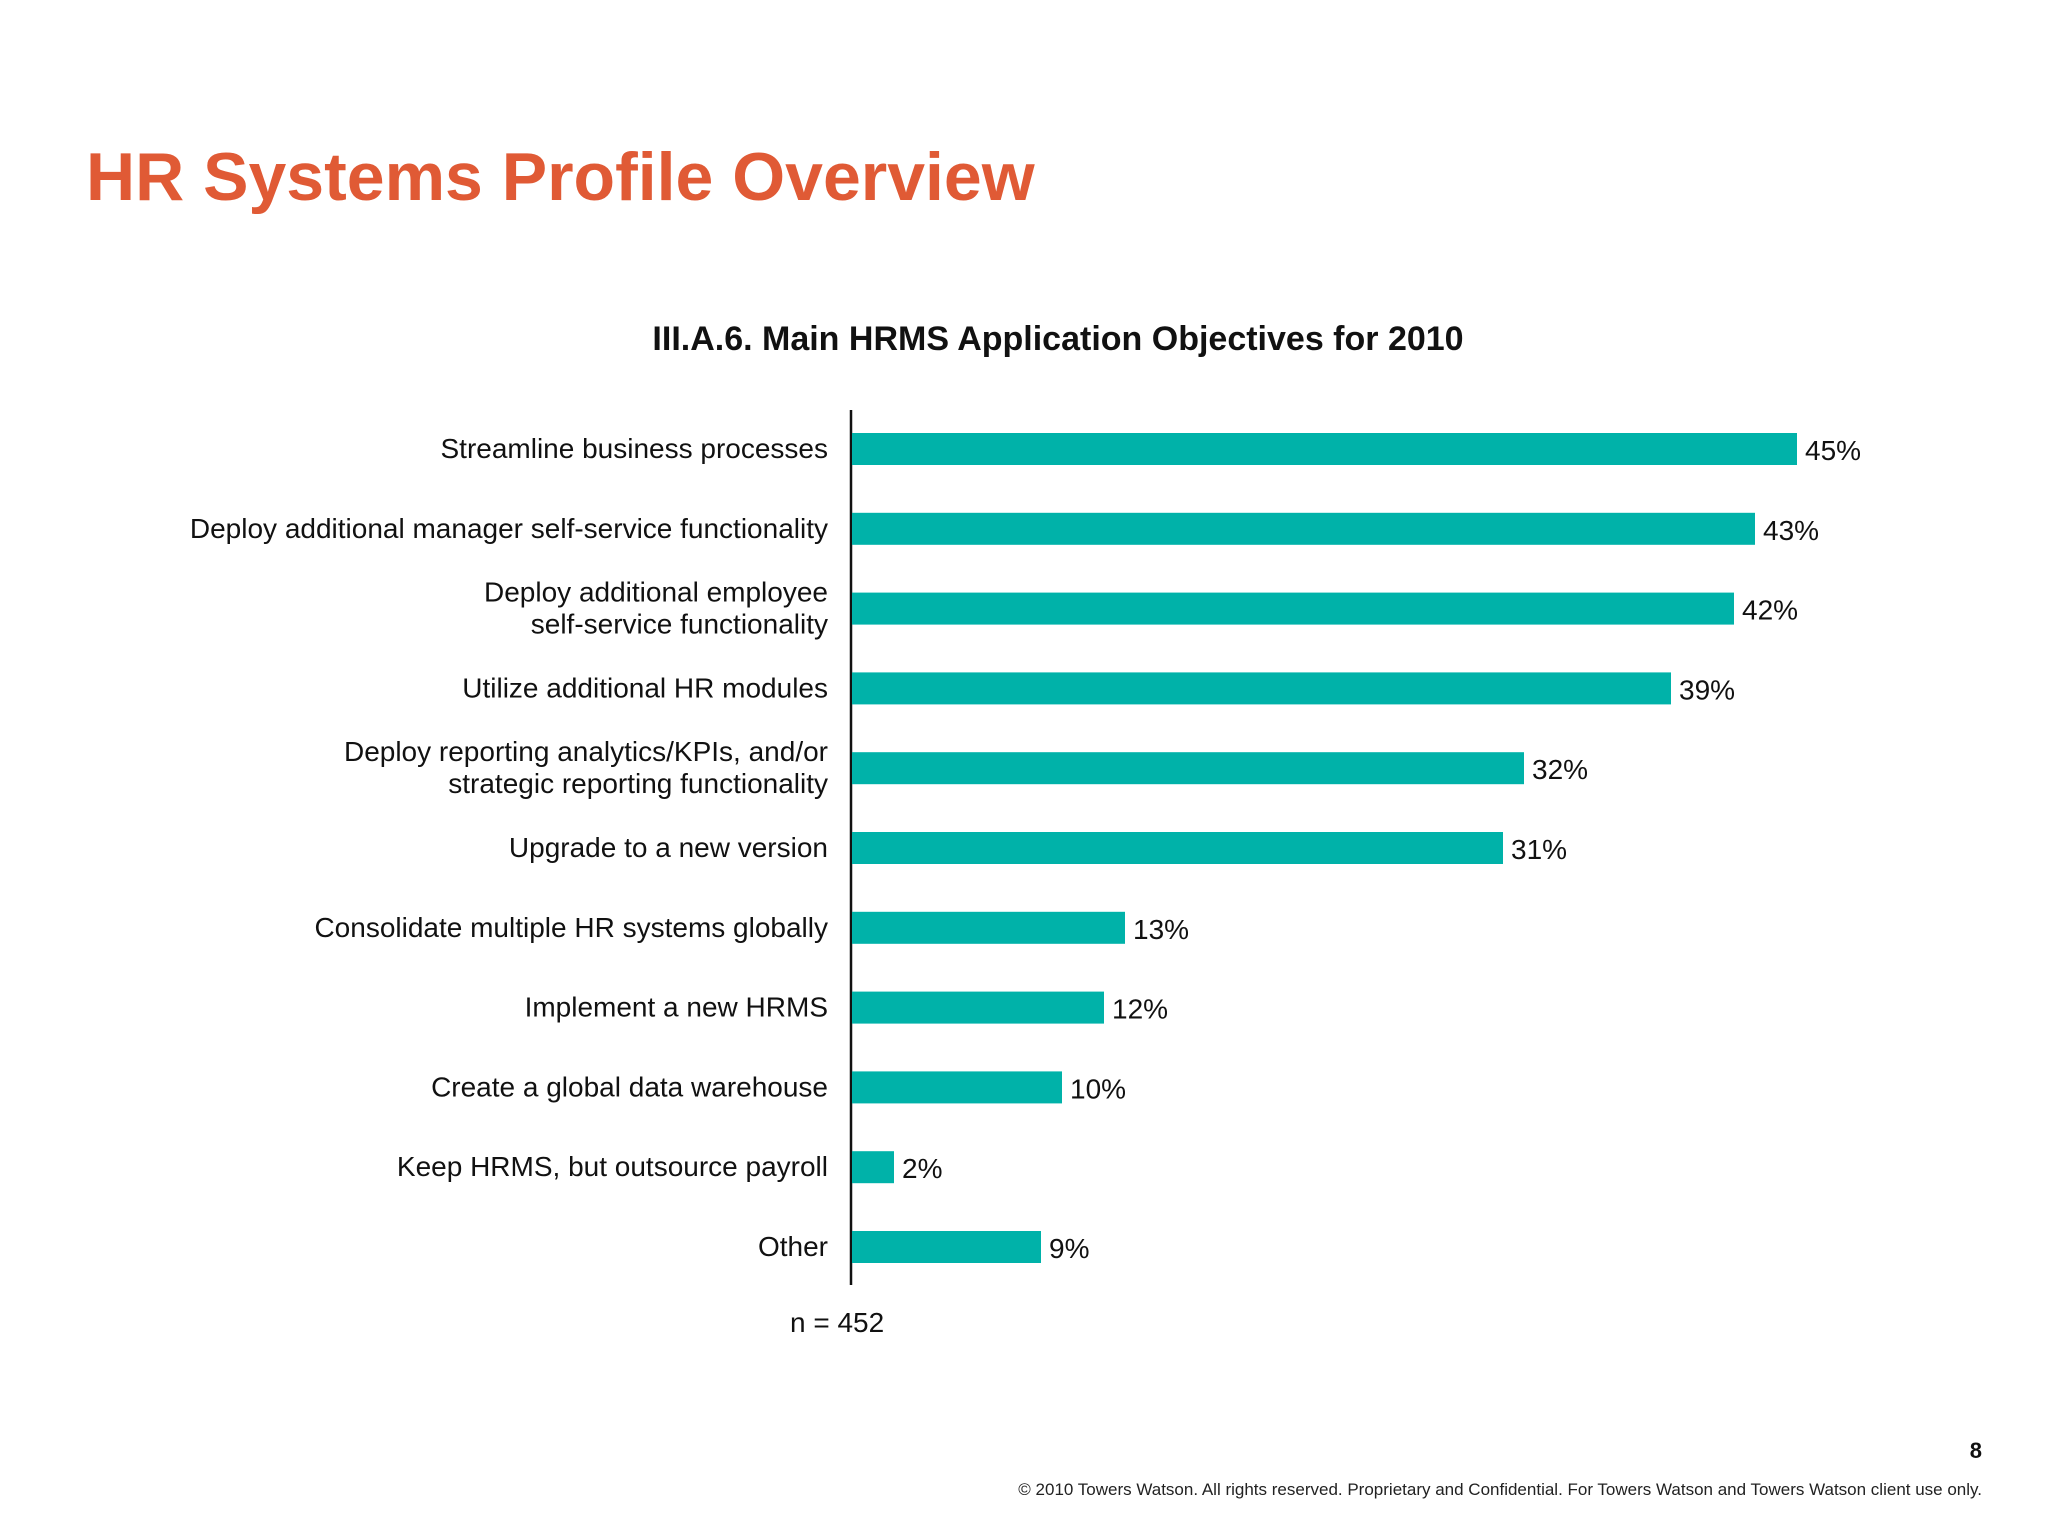 This screenshot has width=2048, height=1536. What do you see at coordinates (1069, 1248) in the screenshot?
I see `bar-value-label: 9%` at bounding box center [1069, 1248].